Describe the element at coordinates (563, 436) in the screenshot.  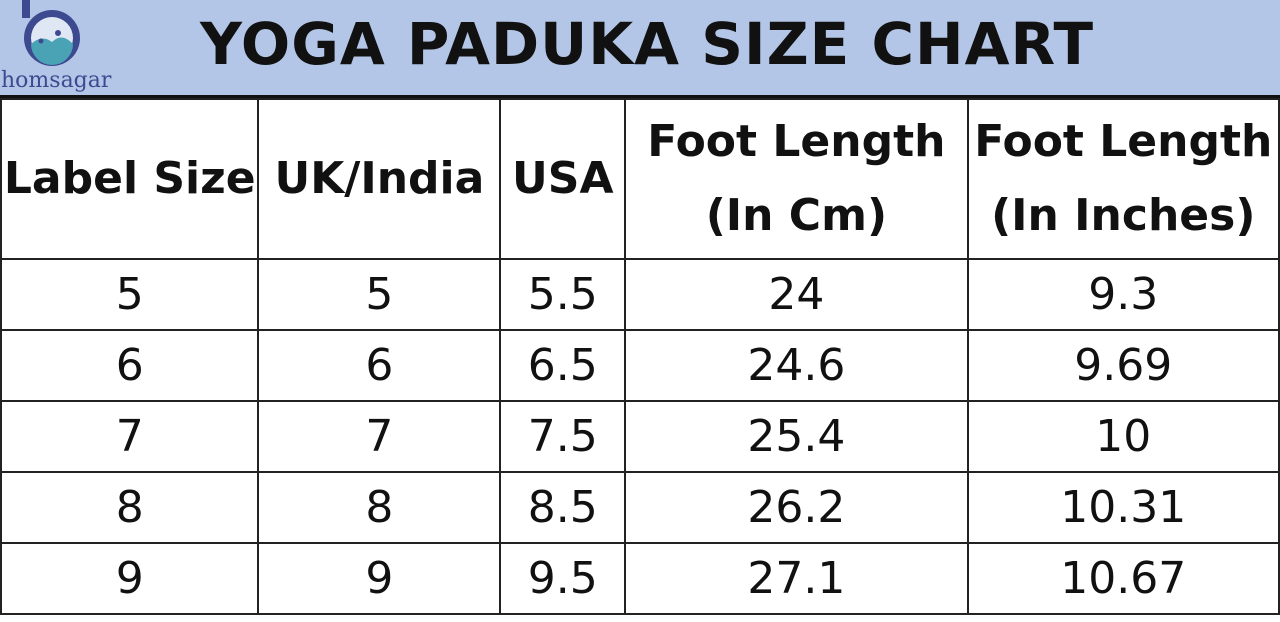
I see `table-cell: 7.5` at that location.